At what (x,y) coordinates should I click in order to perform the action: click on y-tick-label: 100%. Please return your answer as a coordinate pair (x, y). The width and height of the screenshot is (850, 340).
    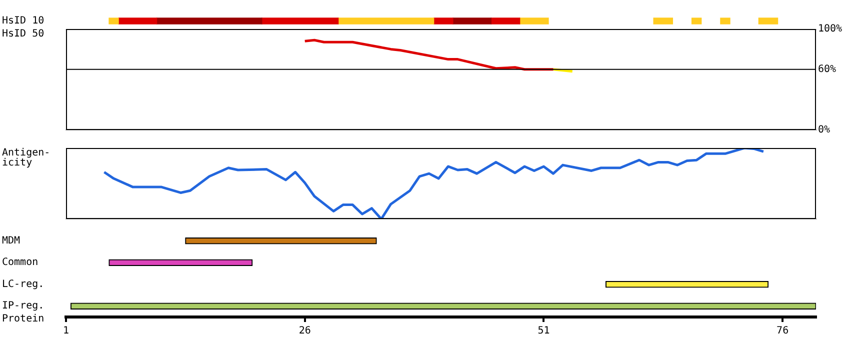
    Looking at the image, I should click on (830, 29).